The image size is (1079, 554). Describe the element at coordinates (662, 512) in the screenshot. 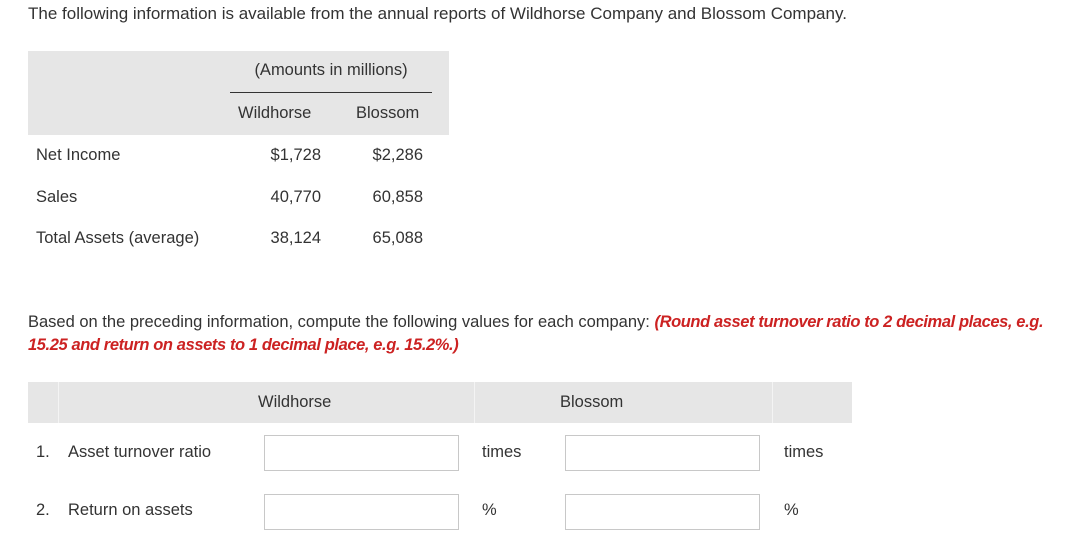

I see `blossom-return-on-assets-input` at that location.